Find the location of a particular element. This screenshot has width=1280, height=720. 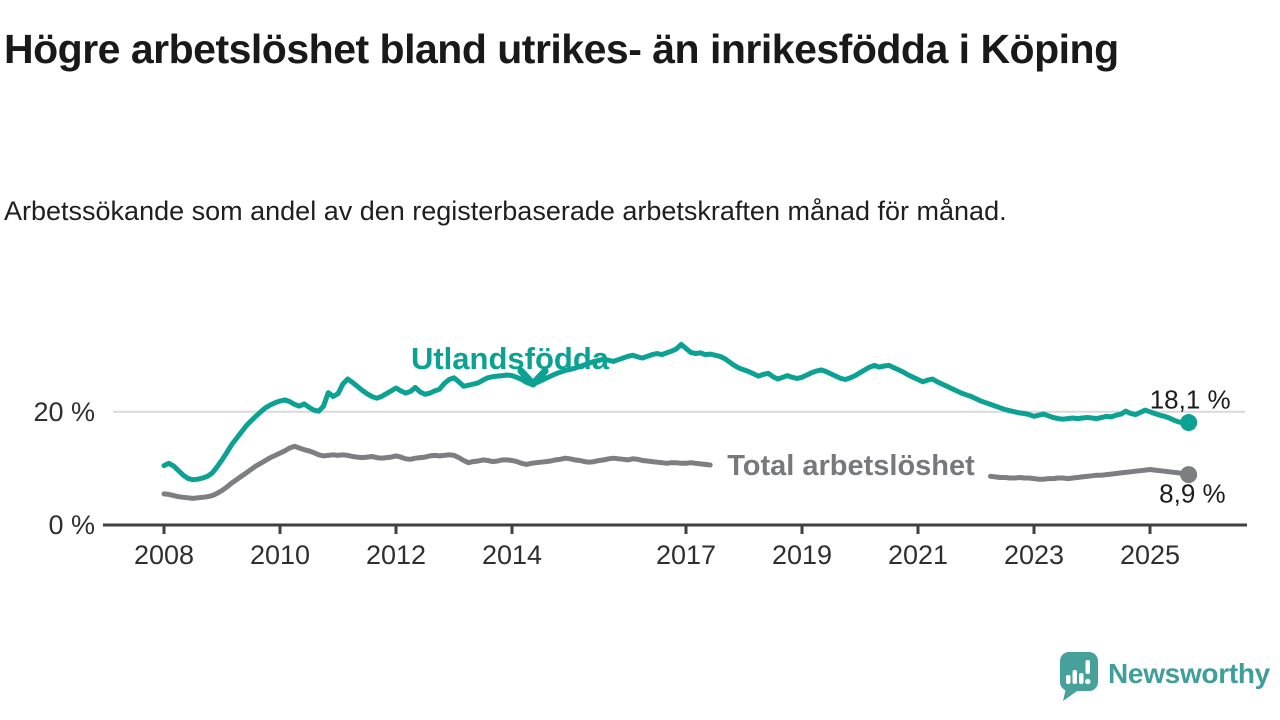

x-axis-label-2019: 2019 is located at coordinates (802, 555).